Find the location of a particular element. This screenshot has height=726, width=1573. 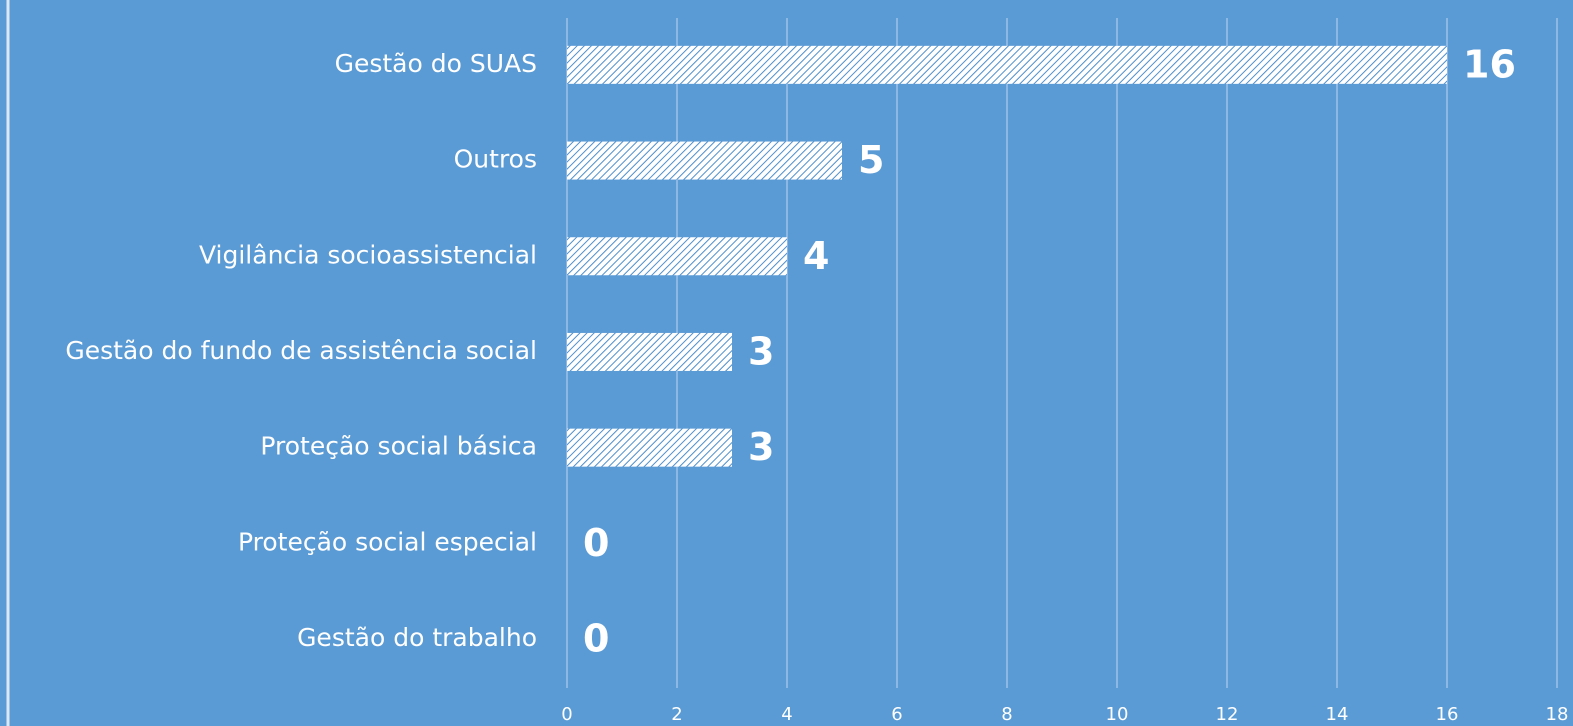

y-tick-label: Proteção social básica is located at coordinates (398, 446).